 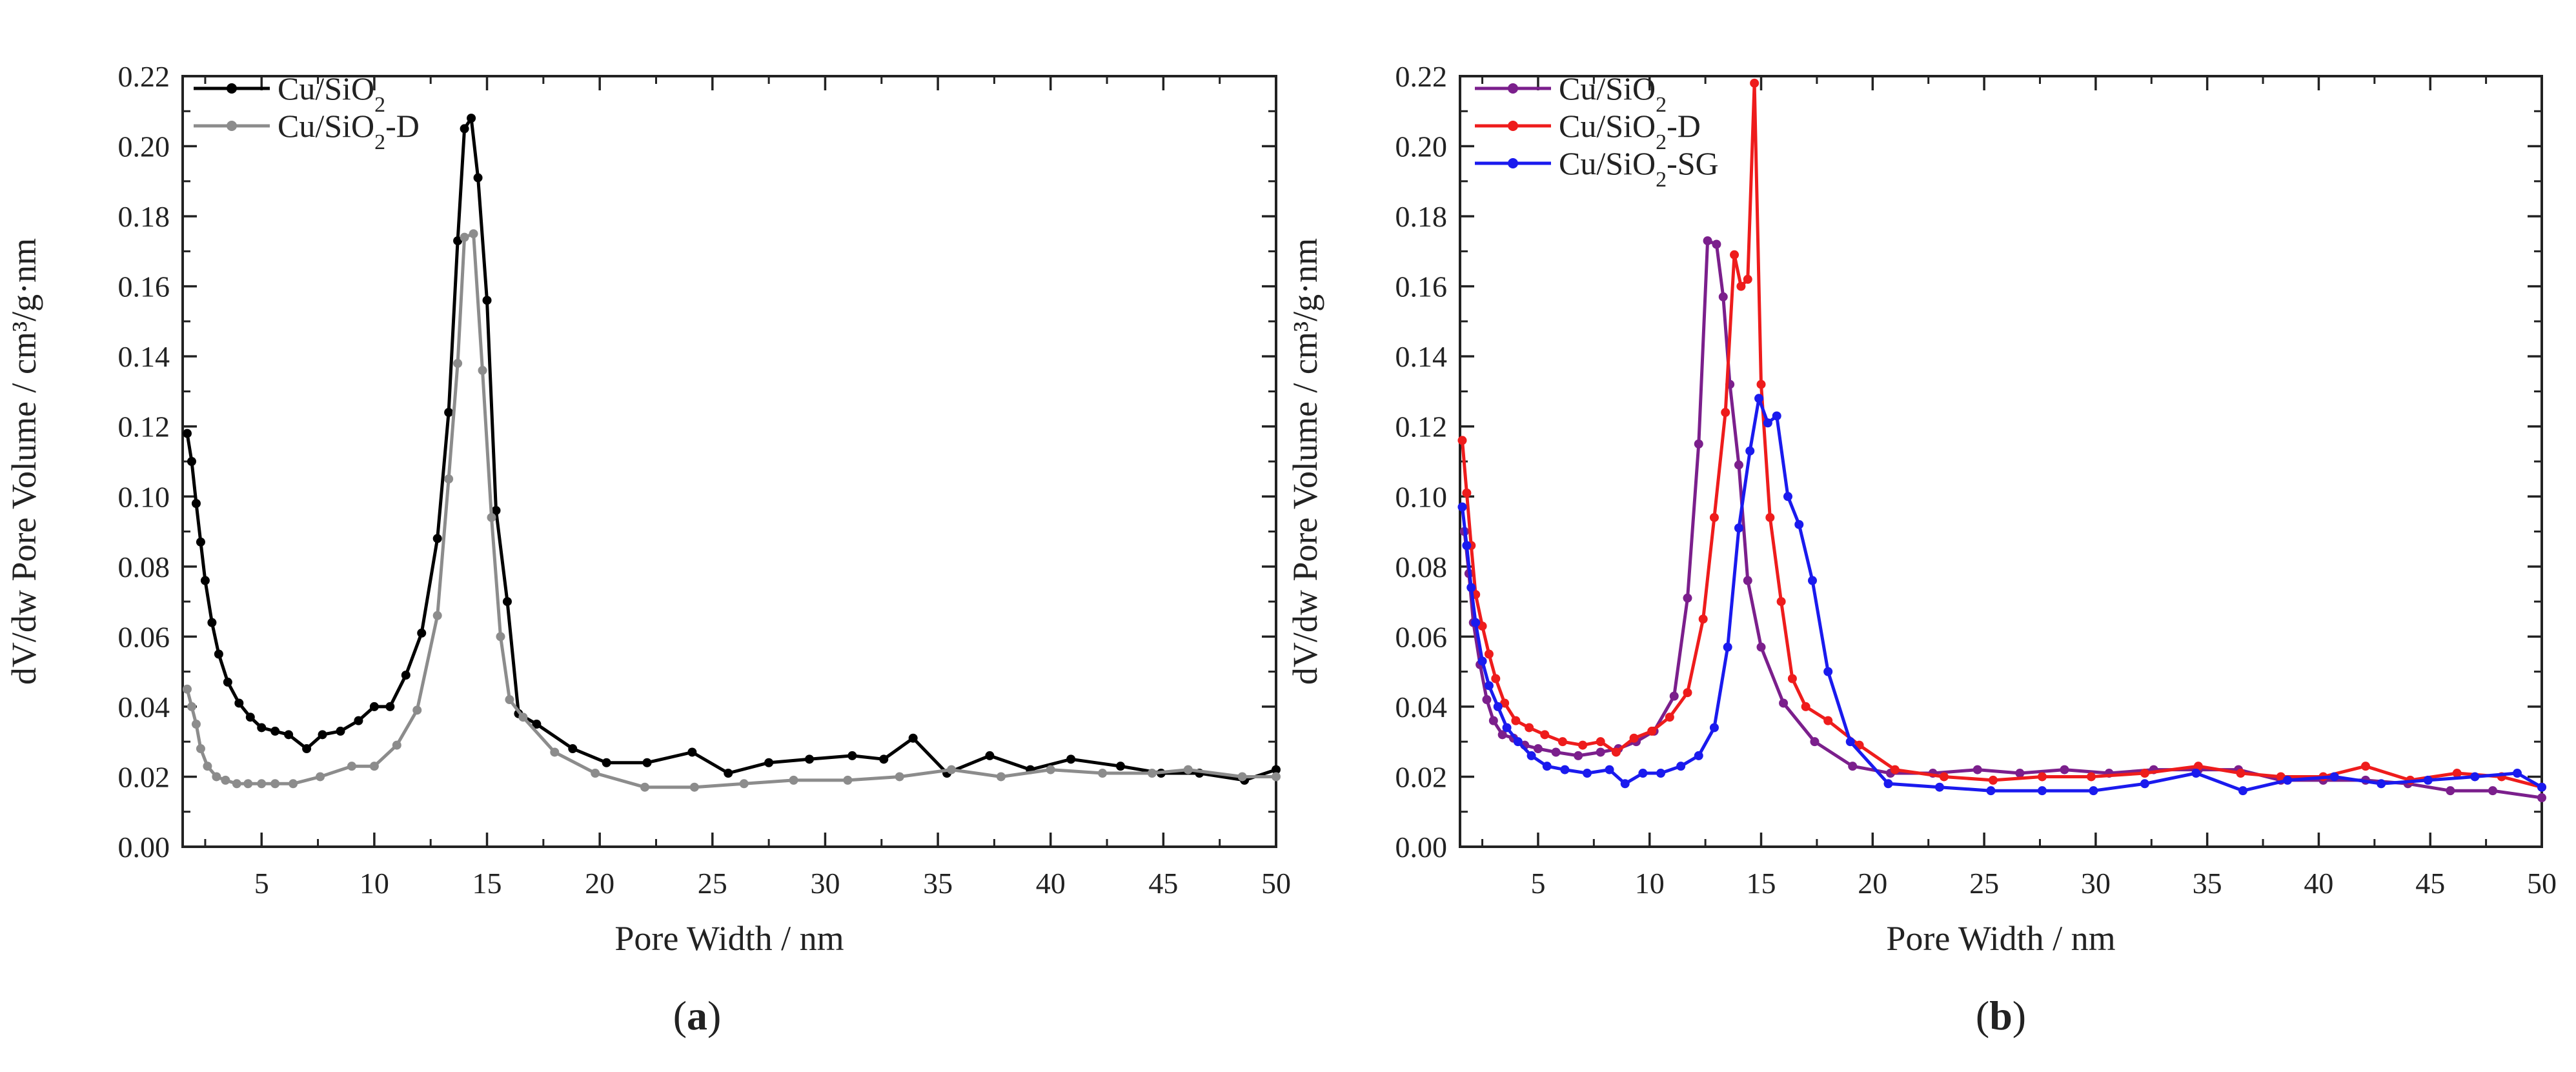 I want to click on x-tick-label: 40, so click(x=1051, y=883).